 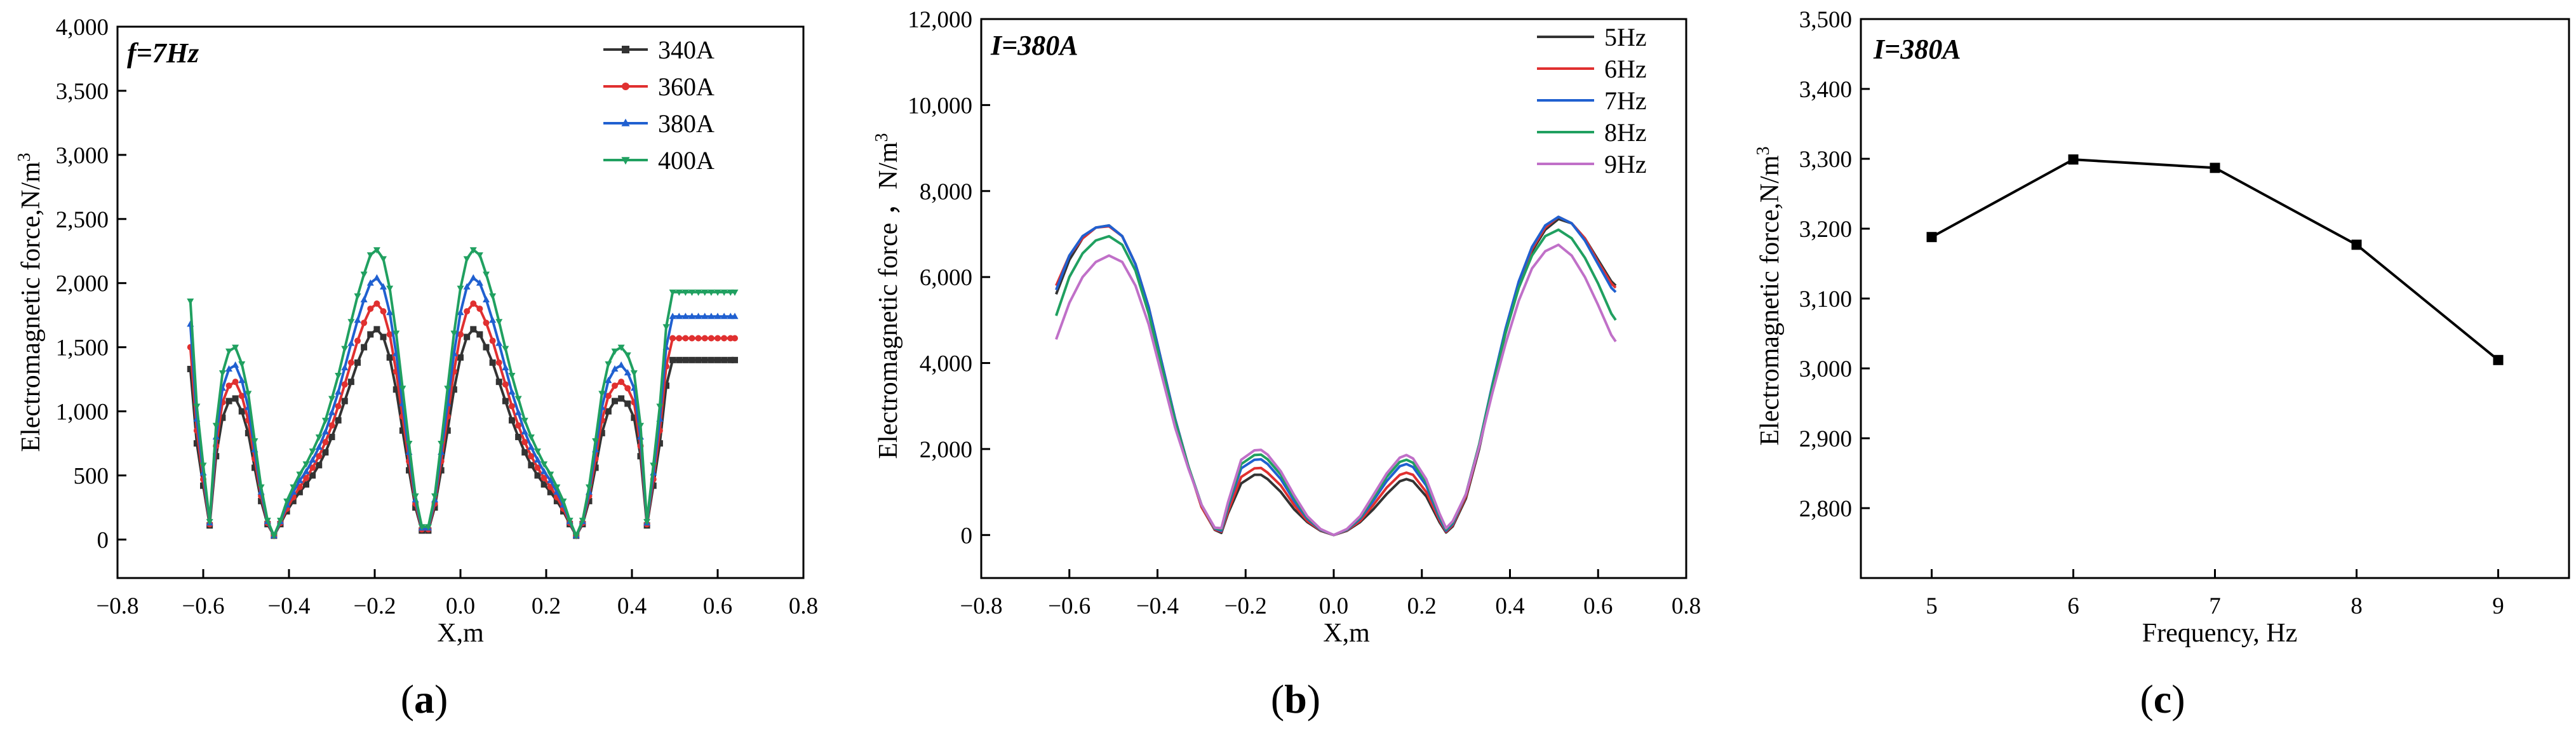 What do you see at coordinates (686, 123) in the screenshot?
I see `legend-label: 380A` at bounding box center [686, 123].